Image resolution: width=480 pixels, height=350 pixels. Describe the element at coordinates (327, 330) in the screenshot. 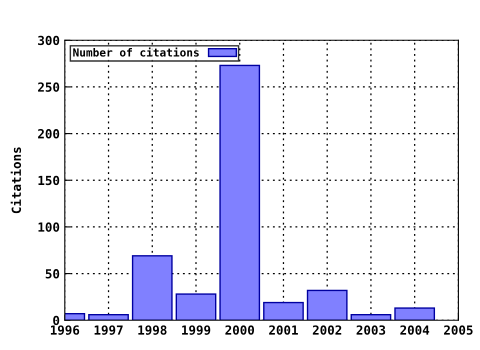

I see `x-tick-label: 2002` at that location.